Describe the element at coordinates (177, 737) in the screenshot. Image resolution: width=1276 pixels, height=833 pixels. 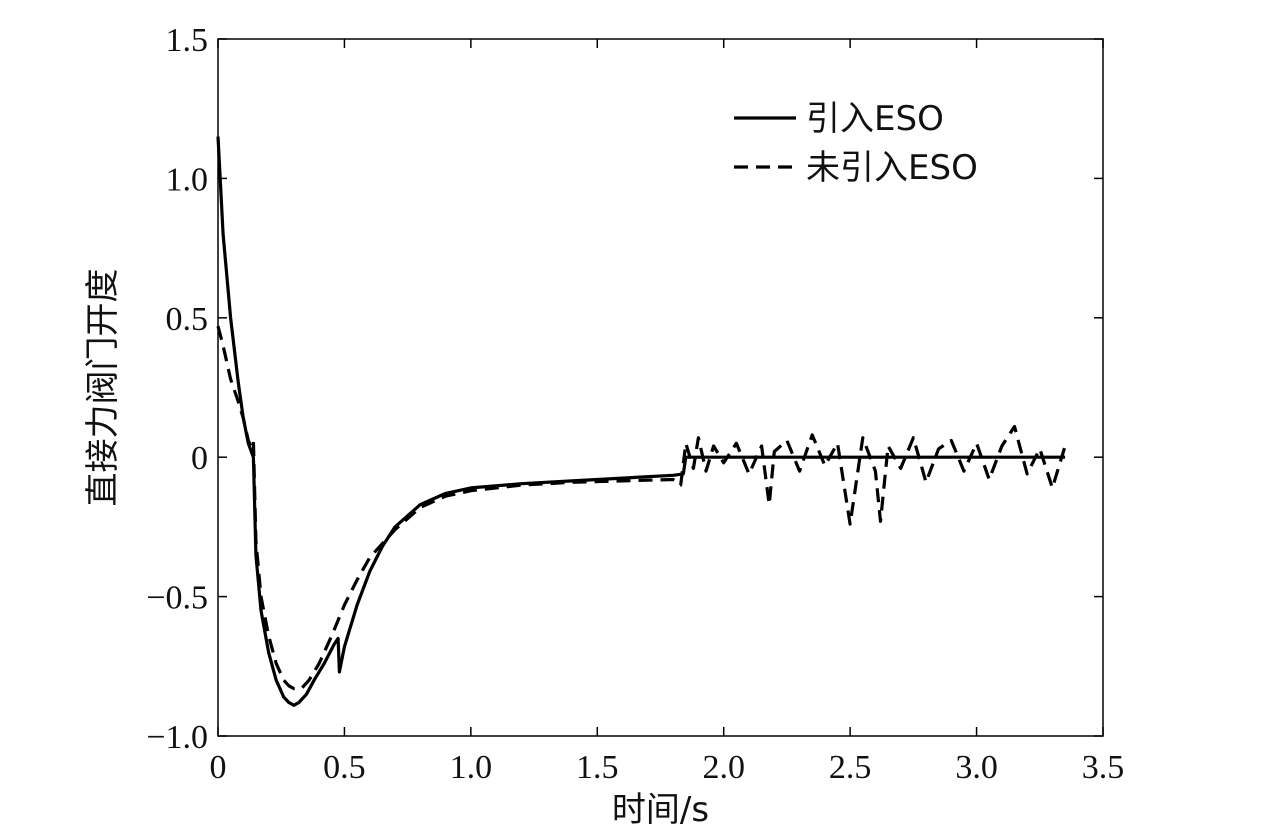
I see `y-tick-label: −1.0` at that location.